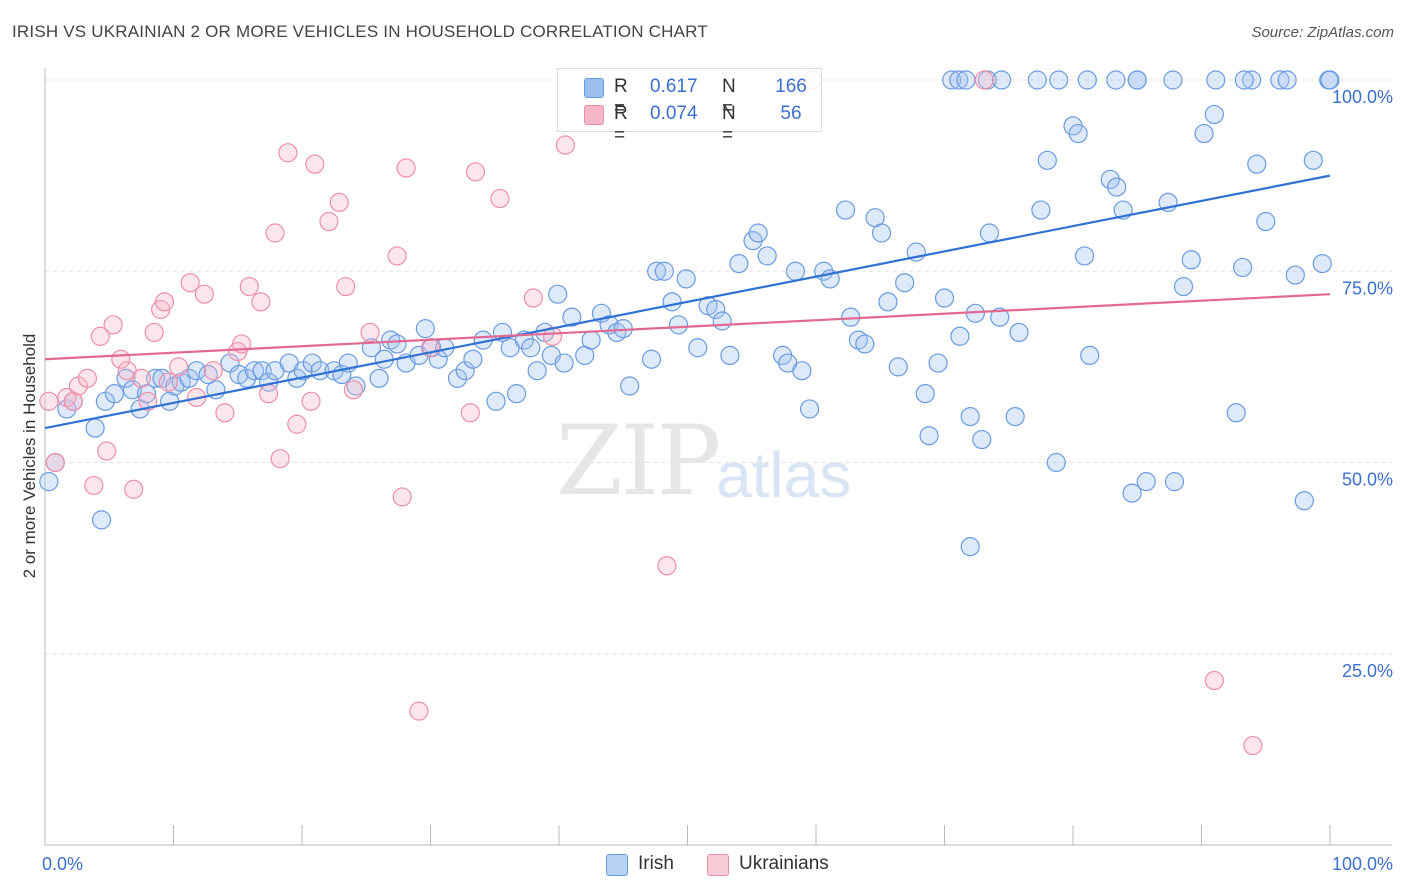 The image size is (1406, 892). I want to click on n-value-ukrainians: 56, so click(791, 113).